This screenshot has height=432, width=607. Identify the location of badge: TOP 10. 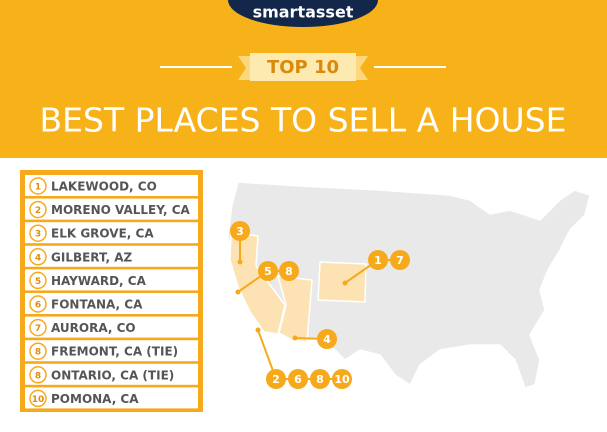
(303, 67).